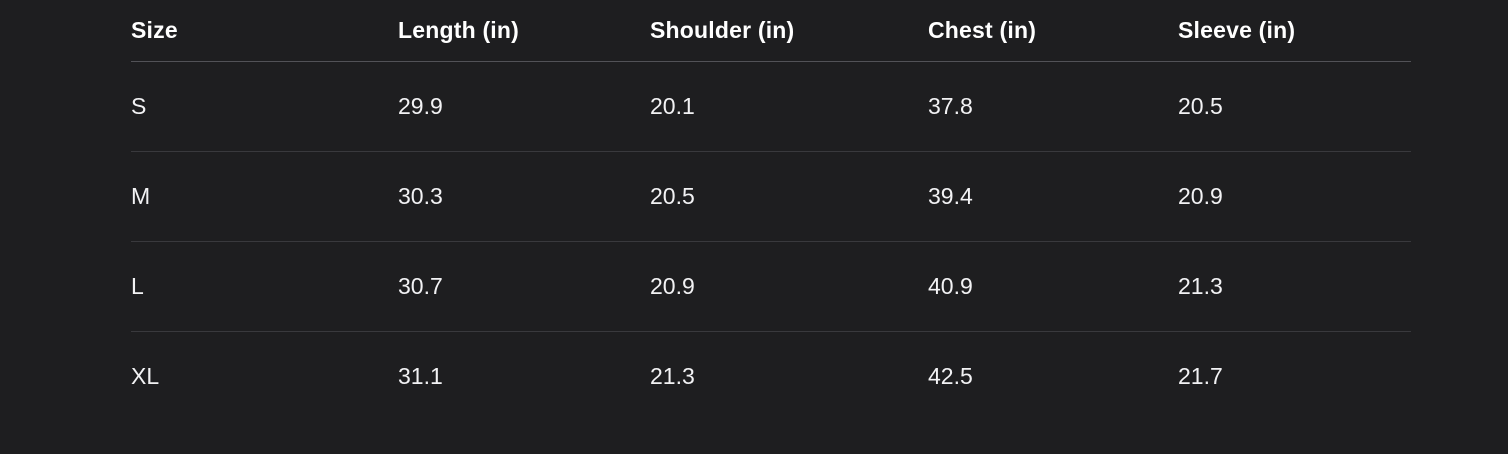  I want to click on cell-chest: 37.8, so click(950, 106).